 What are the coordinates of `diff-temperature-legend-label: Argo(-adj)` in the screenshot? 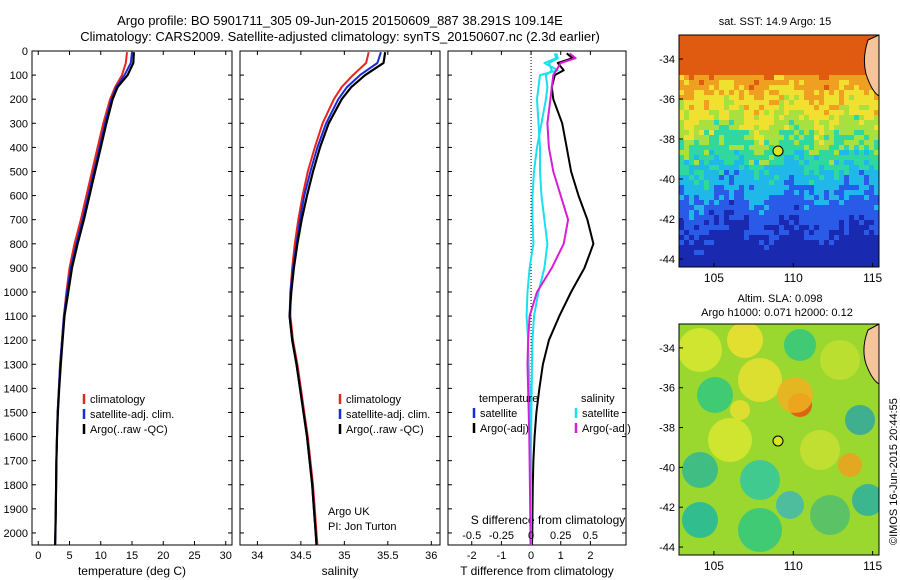 It's located at (504, 429).